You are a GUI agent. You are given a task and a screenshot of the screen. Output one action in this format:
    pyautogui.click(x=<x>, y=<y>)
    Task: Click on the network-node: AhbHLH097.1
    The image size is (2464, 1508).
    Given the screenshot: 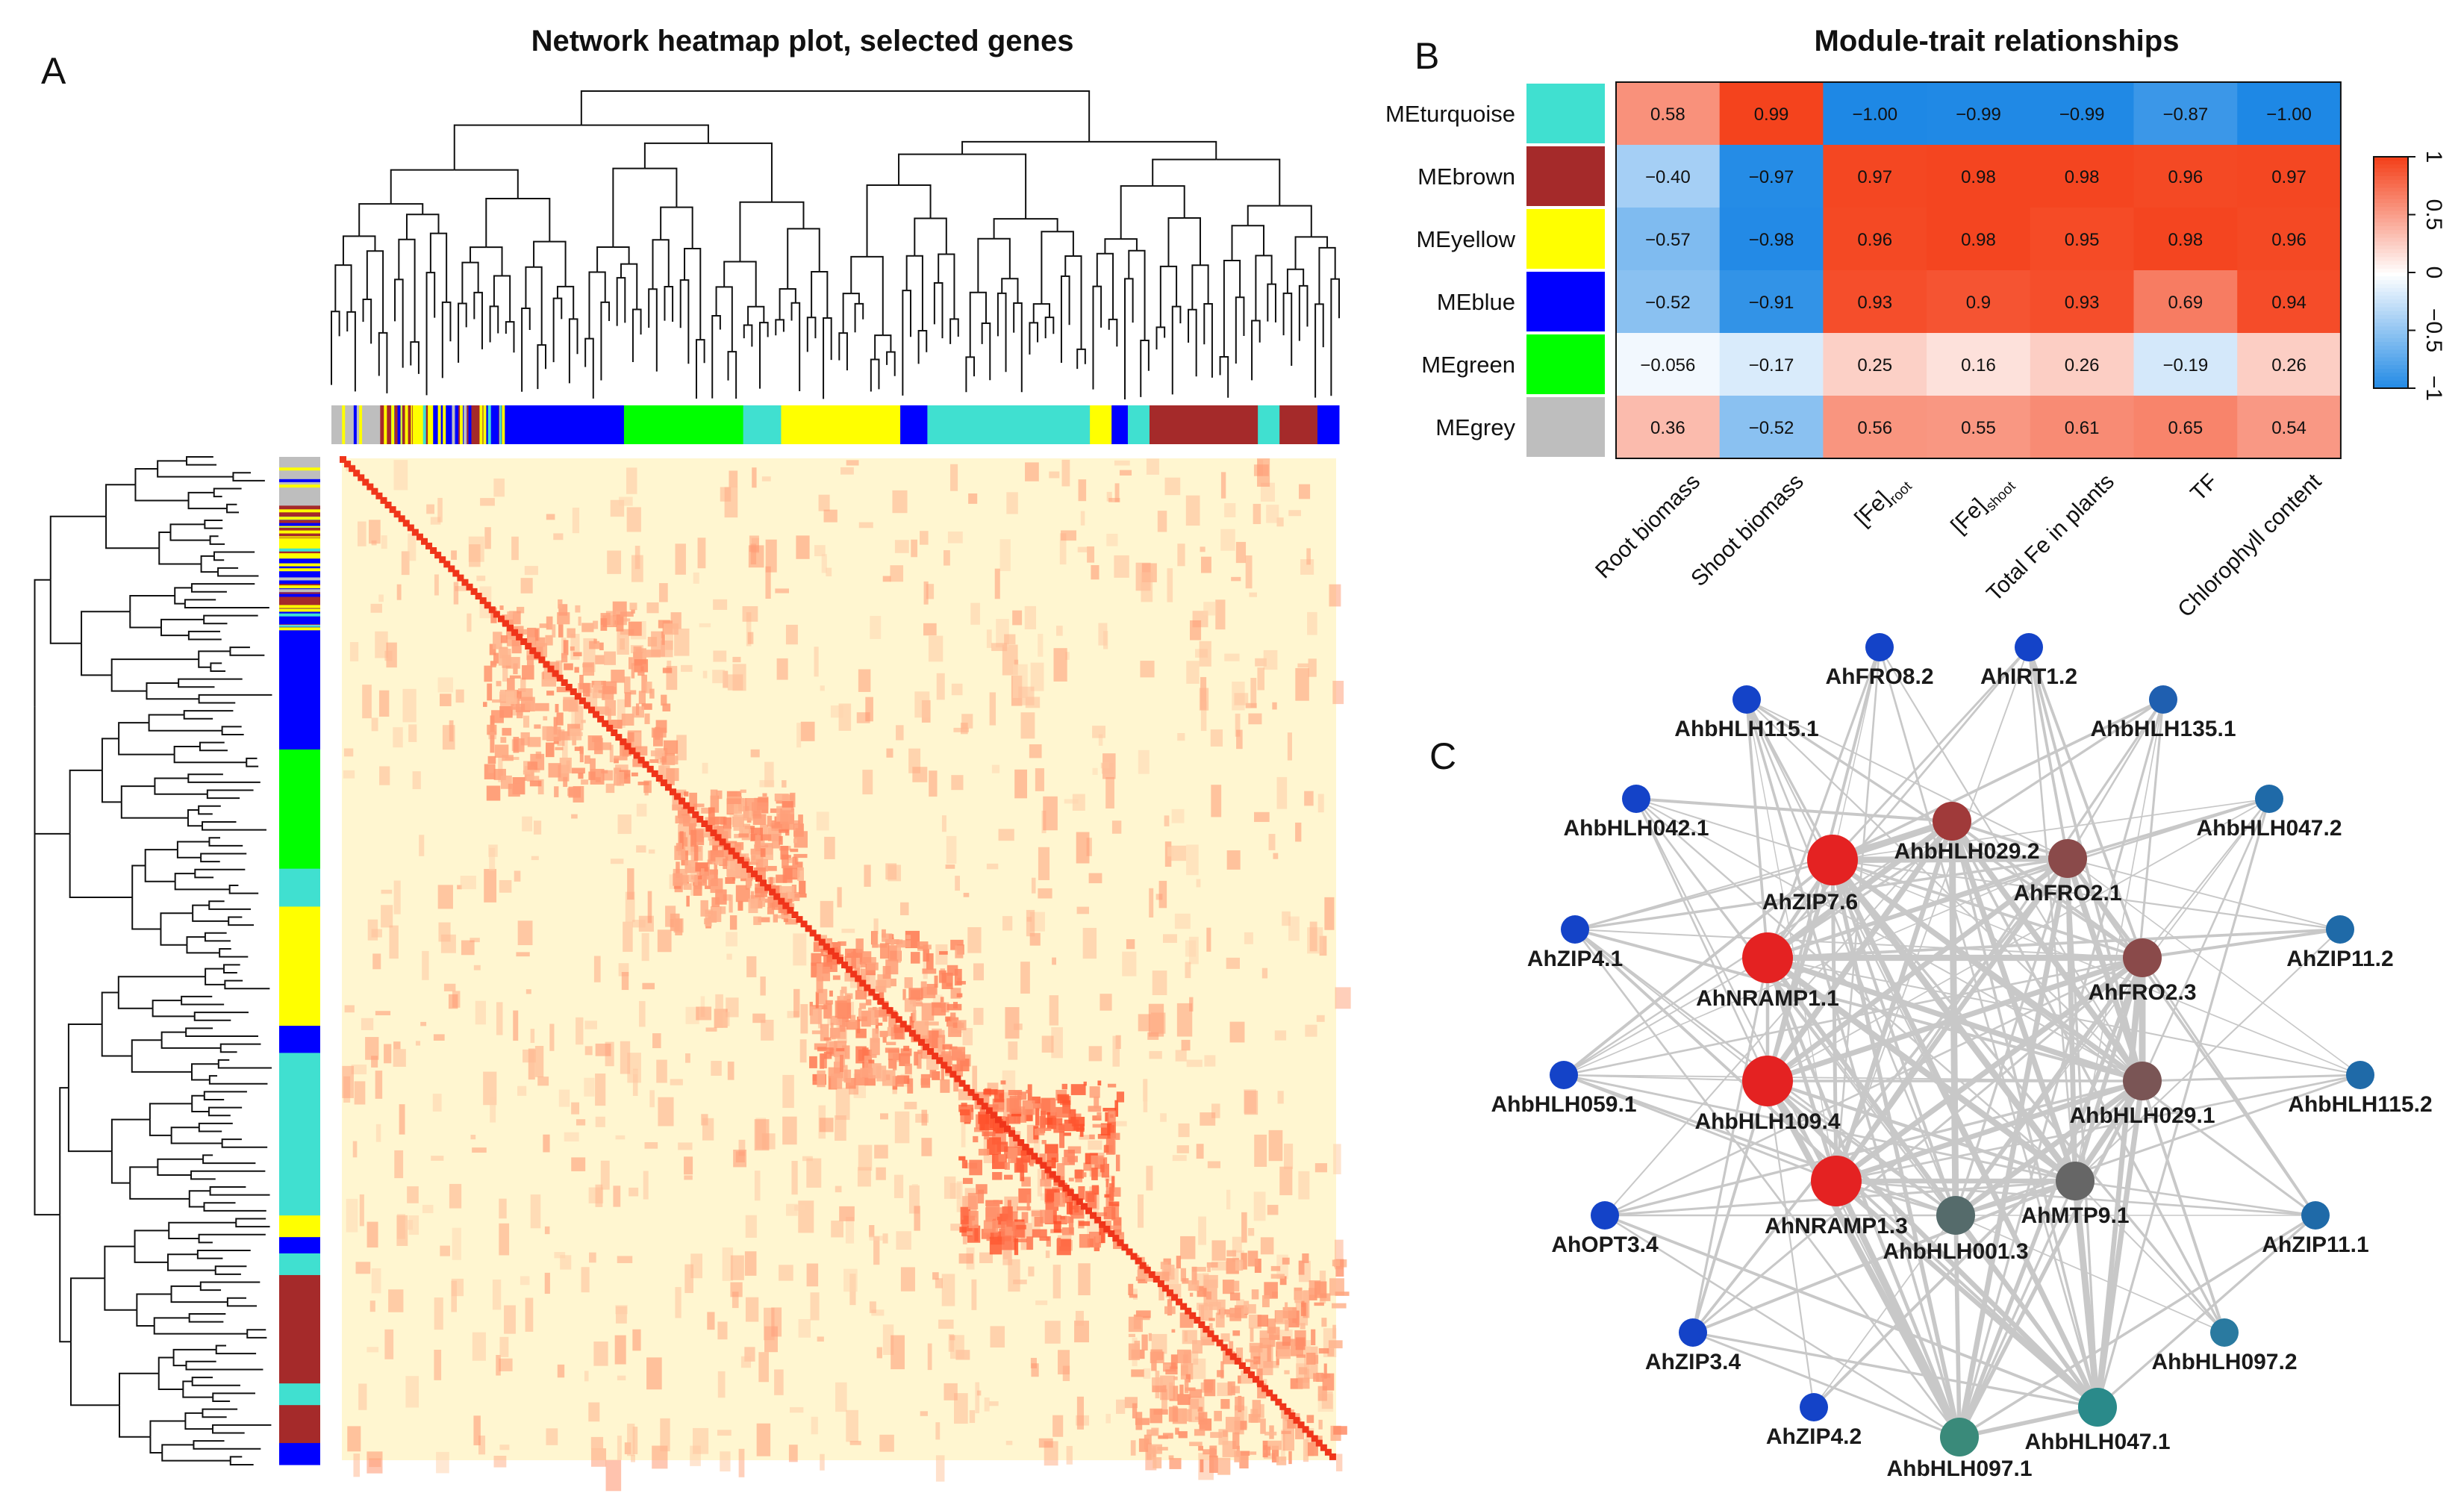 What is the action you would take?
    pyautogui.click(x=1960, y=1449)
    